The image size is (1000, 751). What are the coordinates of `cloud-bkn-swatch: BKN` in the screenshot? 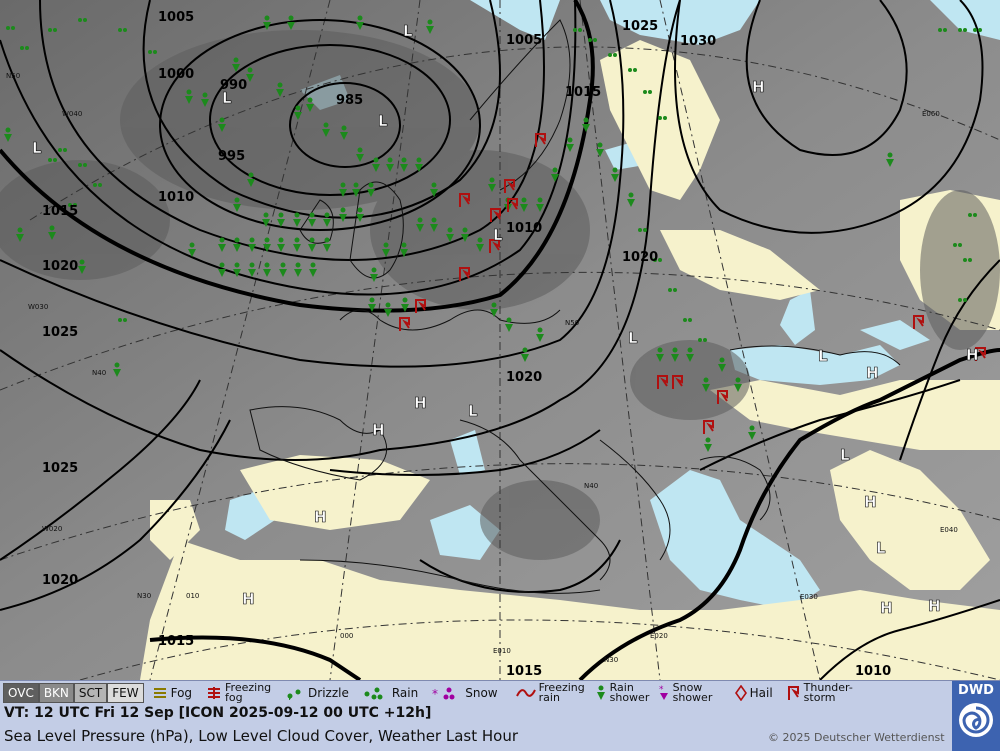 It's located at (56, 693).